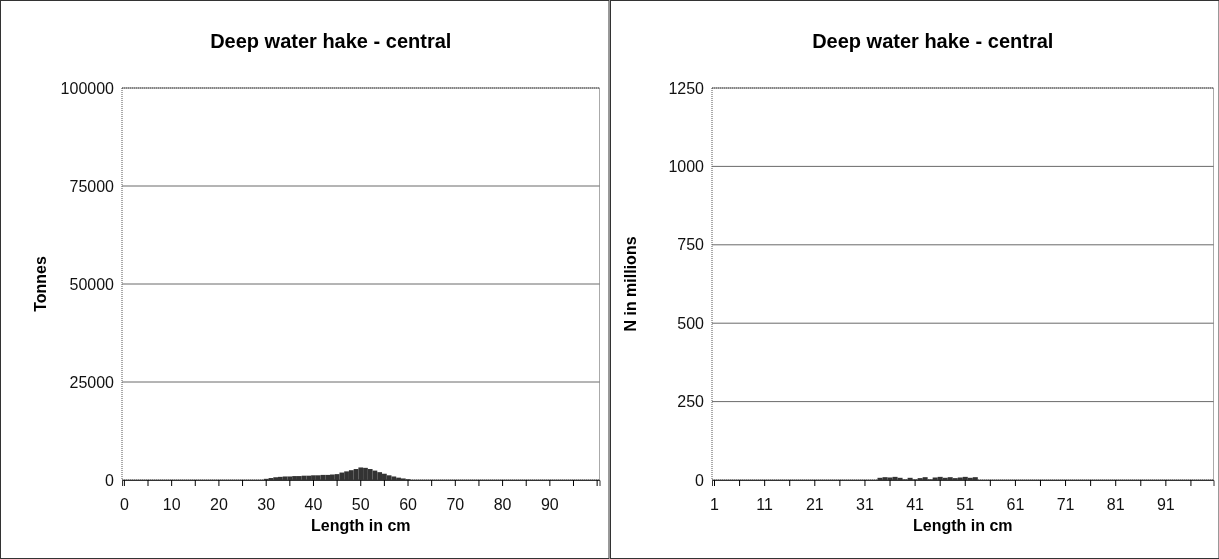 The height and width of the screenshot is (559, 1219). I want to click on y-axis-title: Tonnes, so click(40, 284).